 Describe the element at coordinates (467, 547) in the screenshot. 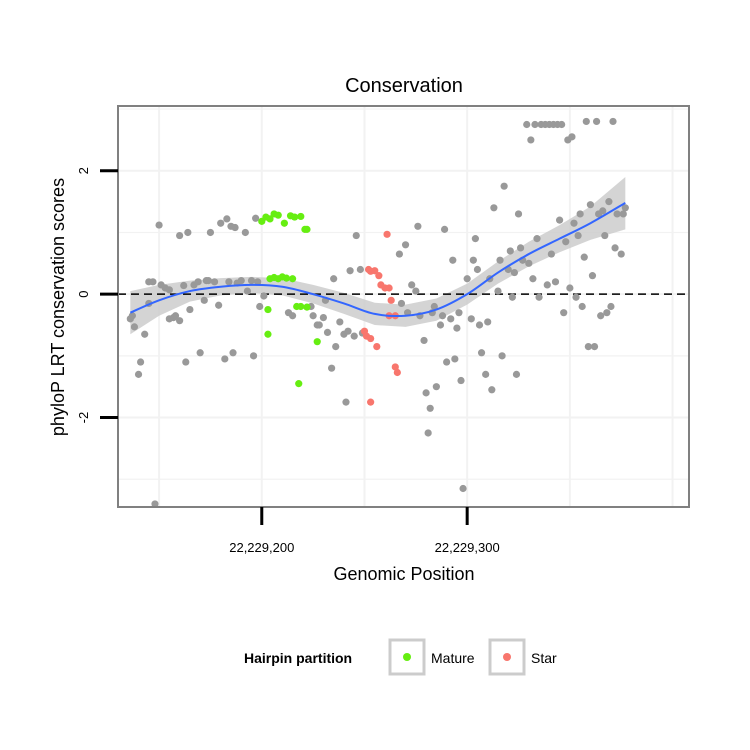

I see `x-tick-label: 22,229,300` at that location.